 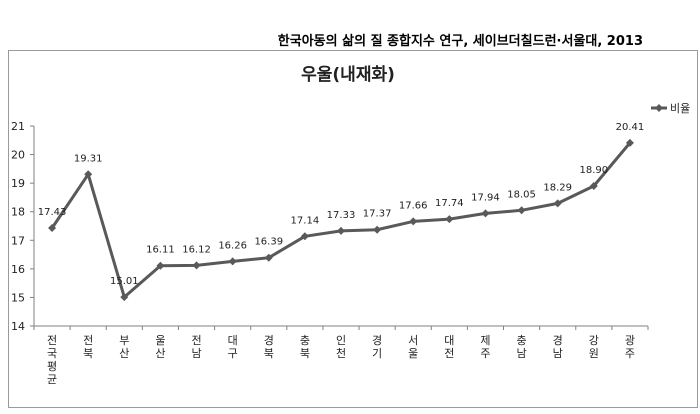 What do you see at coordinates (18, 155) in the screenshot?
I see `y-tick-label: 20` at bounding box center [18, 155].